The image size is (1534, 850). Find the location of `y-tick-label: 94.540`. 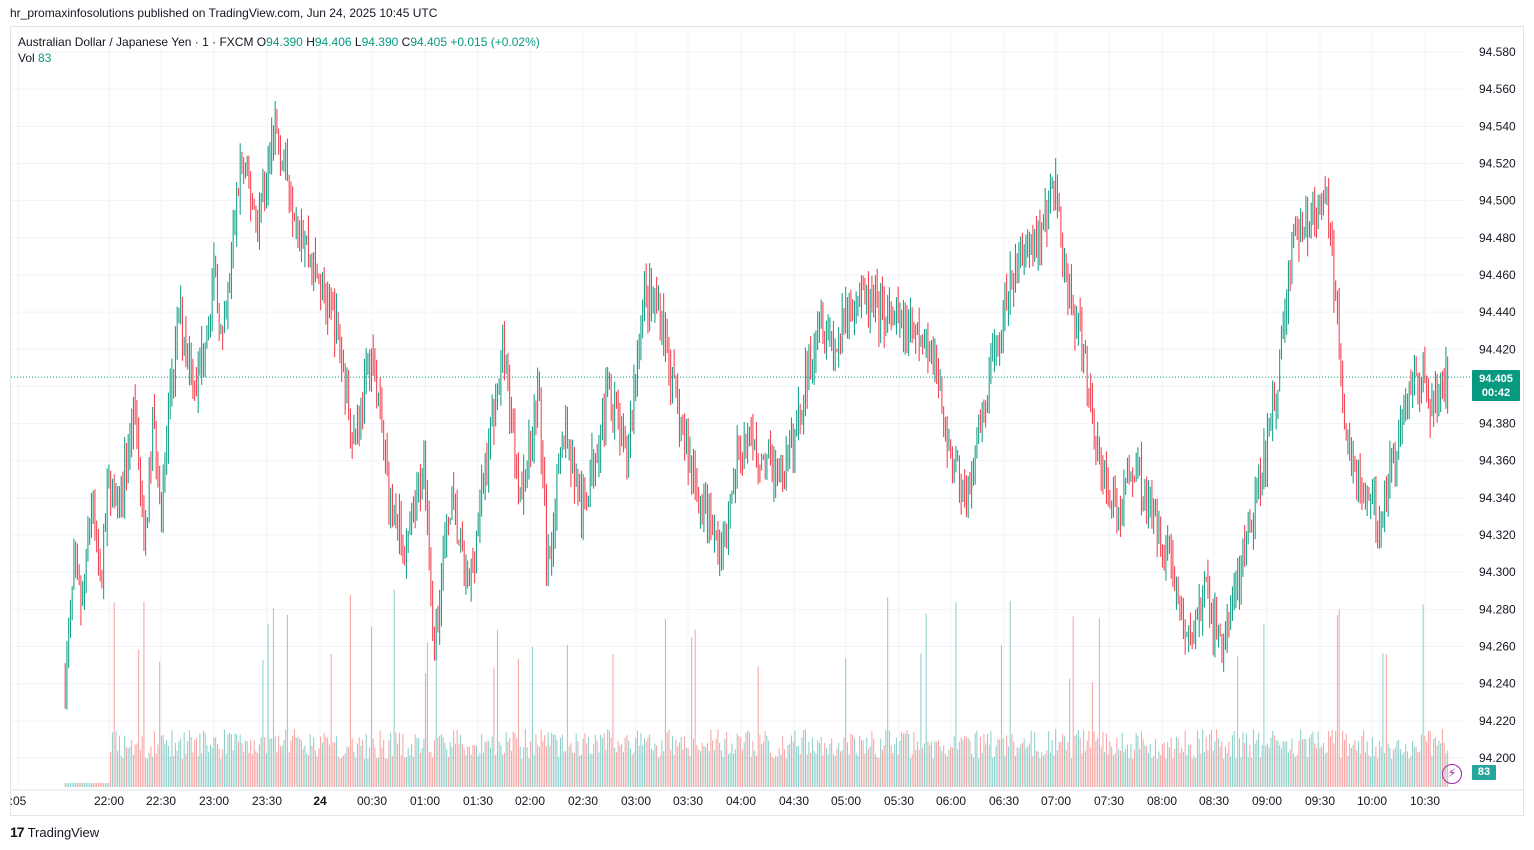

y-tick-label: 94.540 is located at coordinates (1497, 126).